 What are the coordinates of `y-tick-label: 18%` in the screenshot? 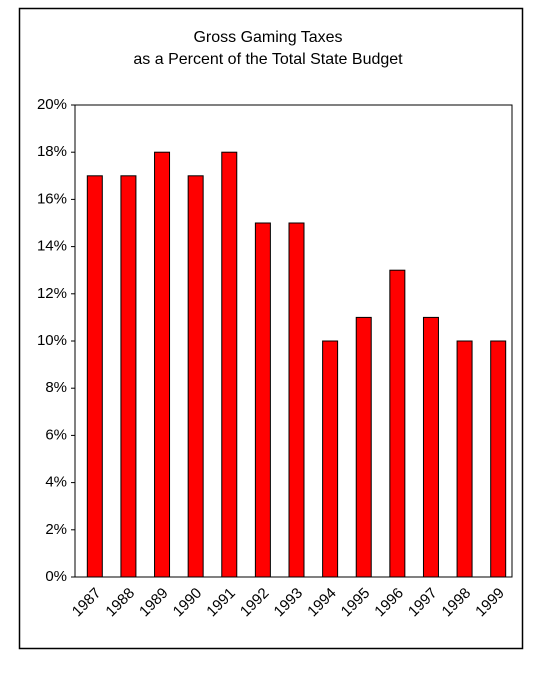 It's located at (52, 151).